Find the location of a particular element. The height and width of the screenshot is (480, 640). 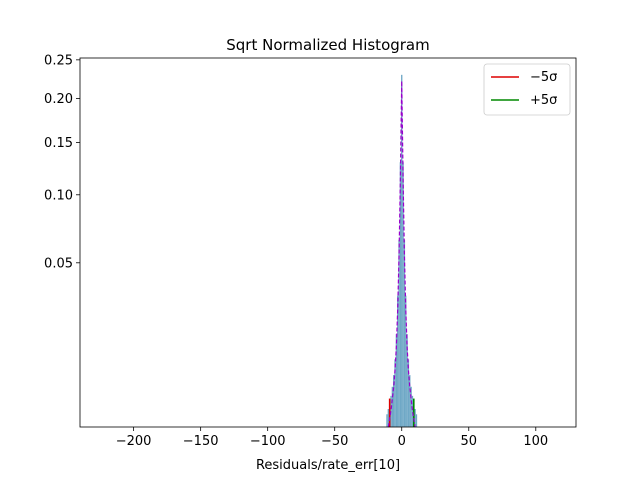

y-tick-label: 0.20 is located at coordinates (58, 99).